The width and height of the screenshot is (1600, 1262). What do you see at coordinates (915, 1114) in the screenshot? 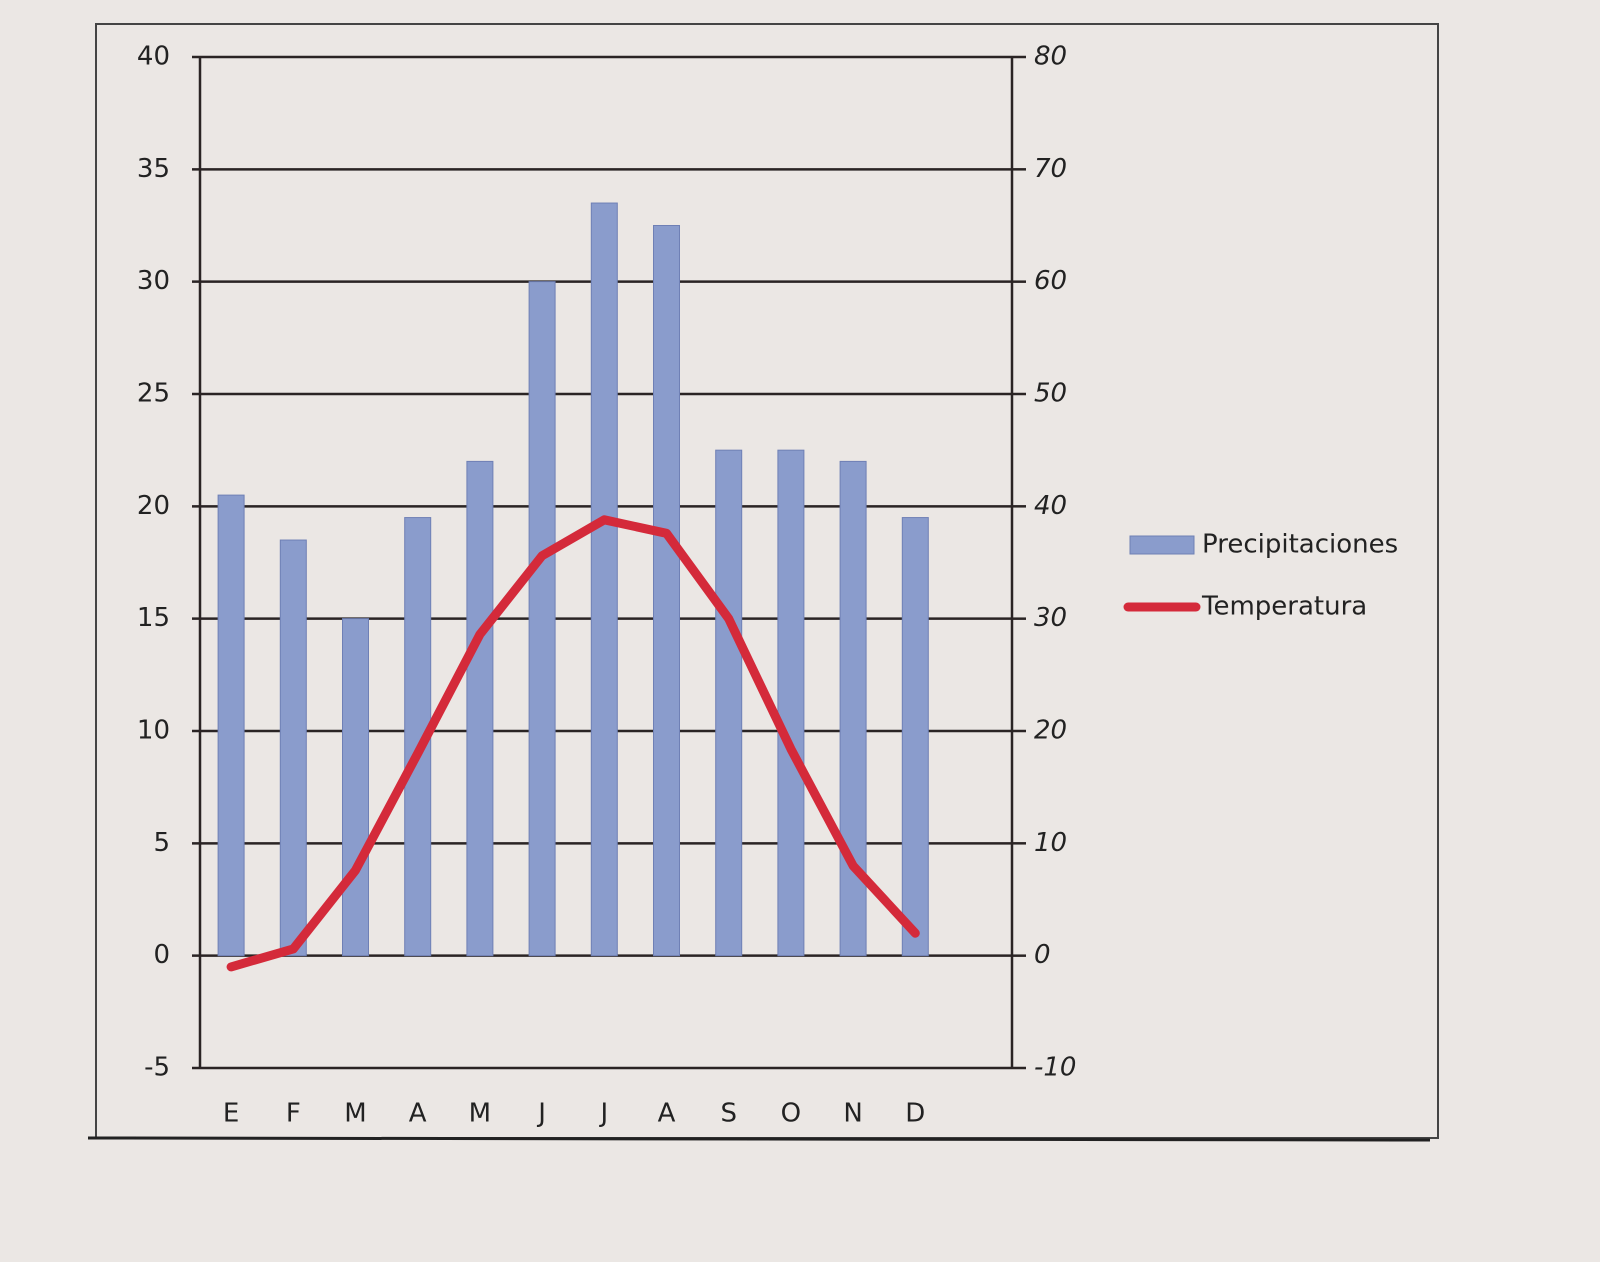
I see `x-tick-label: D` at bounding box center [915, 1114].